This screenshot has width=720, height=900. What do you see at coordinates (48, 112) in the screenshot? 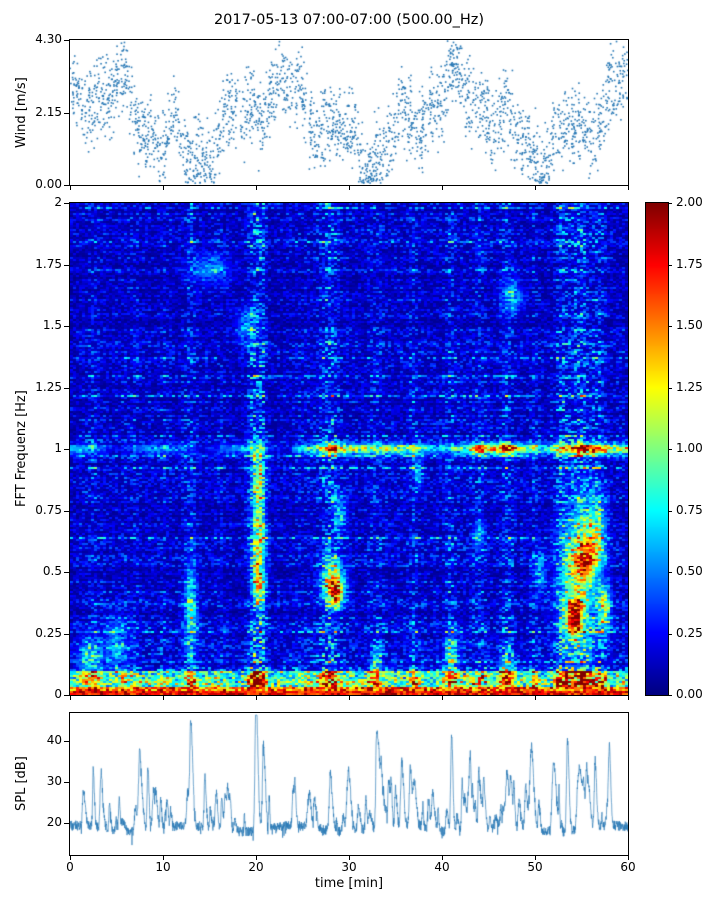
I see `tick-label: 2.15` at bounding box center [48, 112].